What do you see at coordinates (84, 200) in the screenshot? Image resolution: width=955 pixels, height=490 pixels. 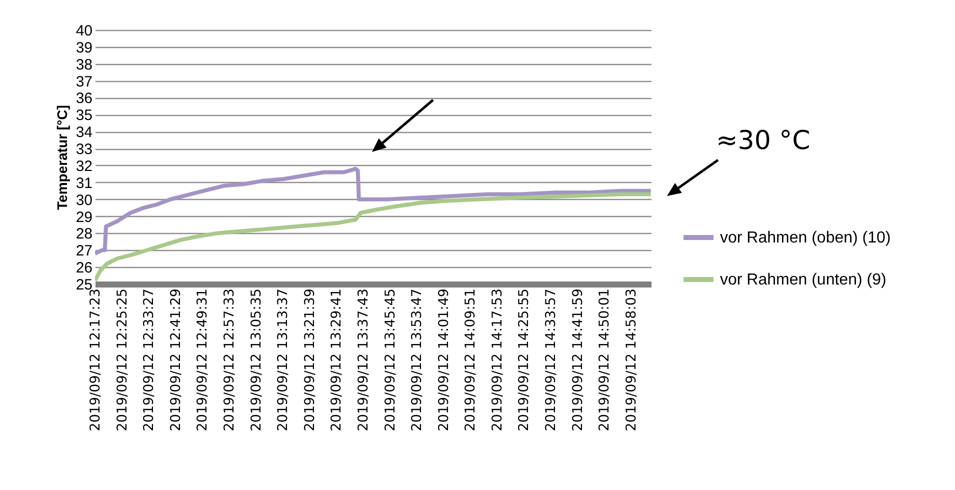 I see `y-tick-label: 30` at bounding box center [84, 200].